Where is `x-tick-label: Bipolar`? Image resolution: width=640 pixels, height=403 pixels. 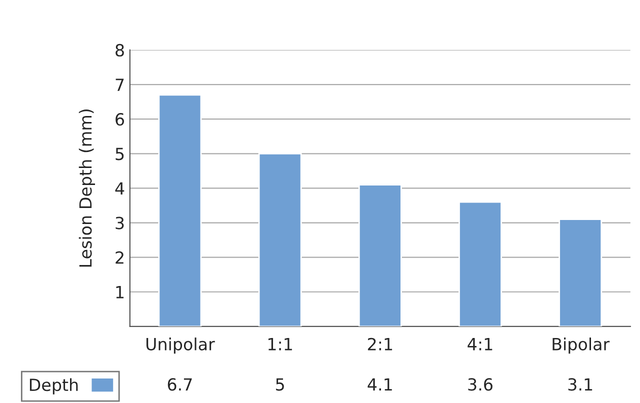 x-tick-label: Bipolar is located at coordinates (581, 346).